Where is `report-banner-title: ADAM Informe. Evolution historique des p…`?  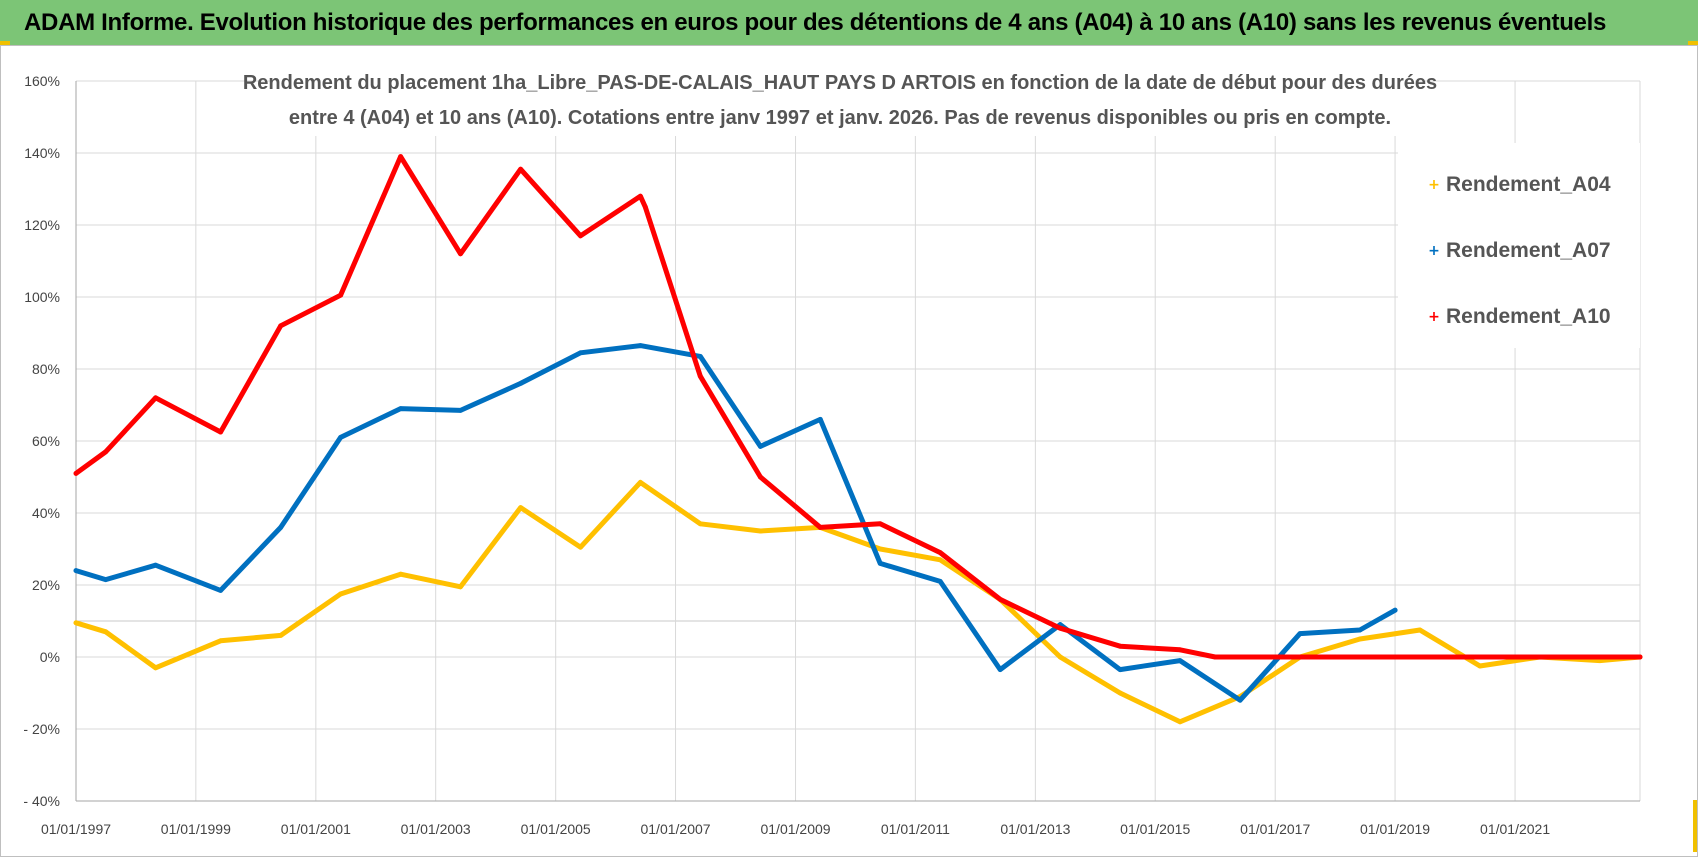
report-banner-title: ADAM Informe. Evolution historique des p… is located at coordinates (815, 22).